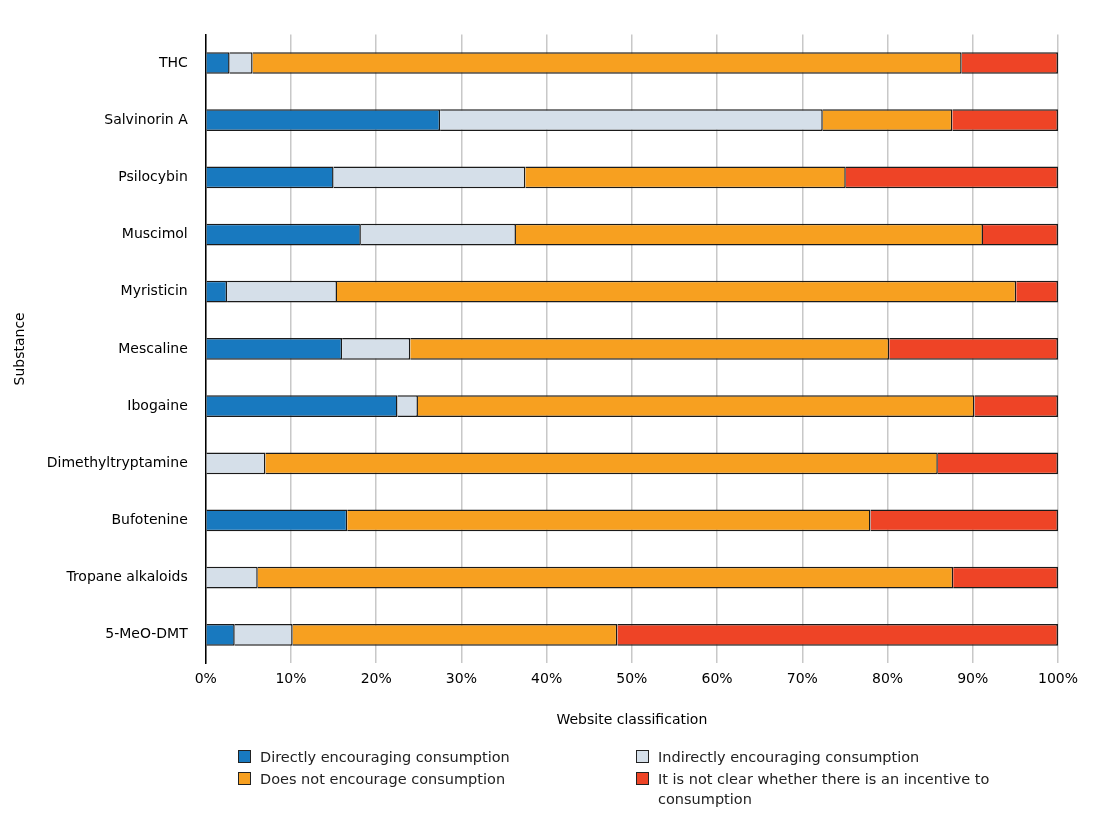 Image resolution: width=1094 pixels, height=821 pixels. What do you see at coordinates (824, 789) in the screenshot?
I see `legend-label: It is not clear whether there is an incentive to consumption` at bounding box center [824, 789].